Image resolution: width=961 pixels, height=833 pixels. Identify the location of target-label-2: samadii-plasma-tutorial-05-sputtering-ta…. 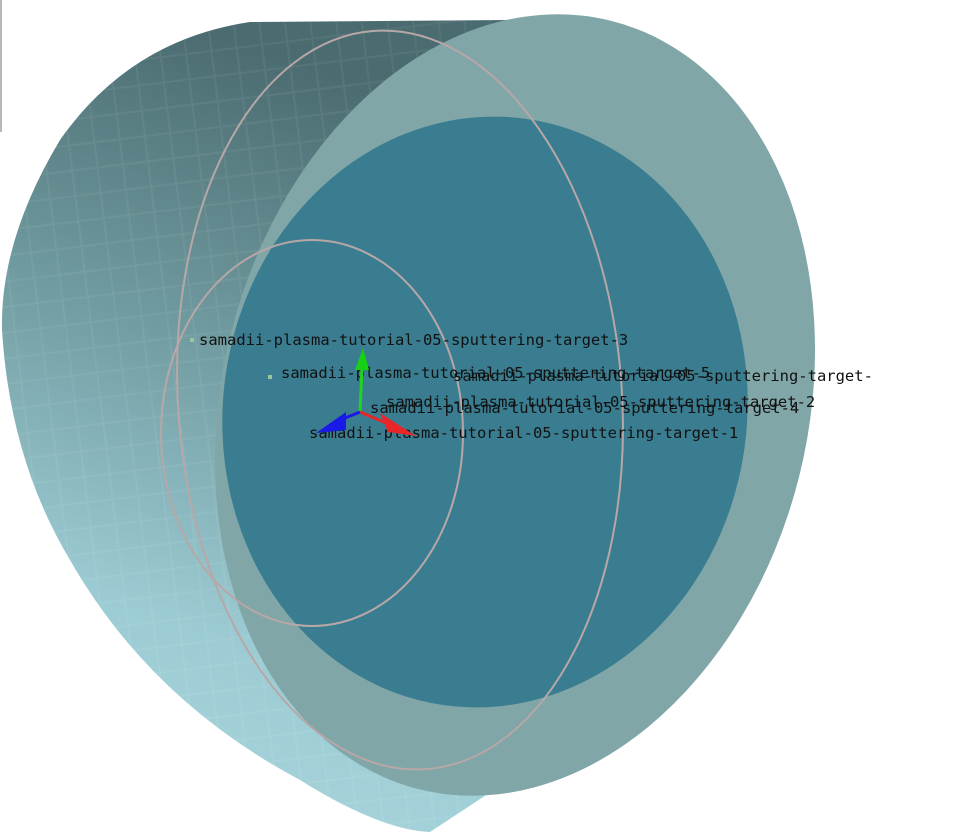
(600, 402).